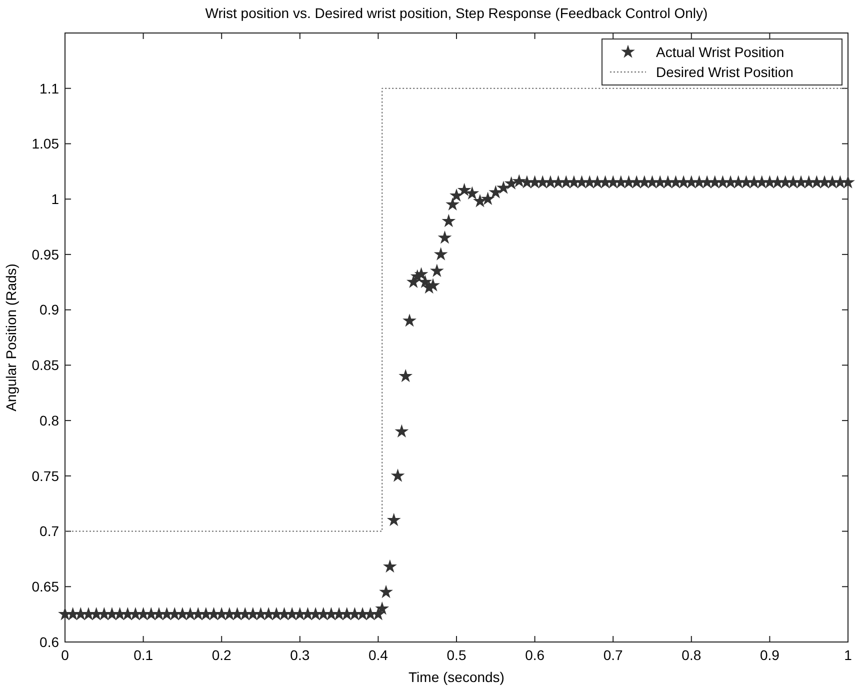 Image resolution: width=856 pixels, height=694 pixels. Describe the element at coordinates (300, 655) in the screenshot. I see `x-tick-label: 0.3` at that location.